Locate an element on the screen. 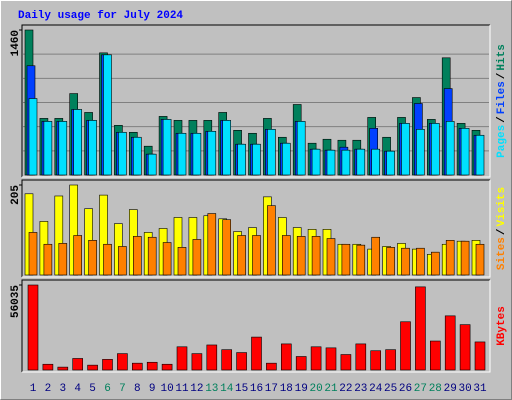 The height and width of the screenshot is (400, 512). x-tick-label: 17 is located at coordinates (271, 389).